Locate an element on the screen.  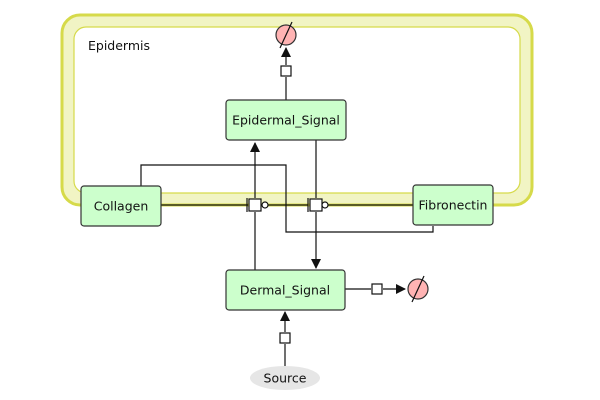
compartment-label: Epidermis is located at coordinates (119, 45).